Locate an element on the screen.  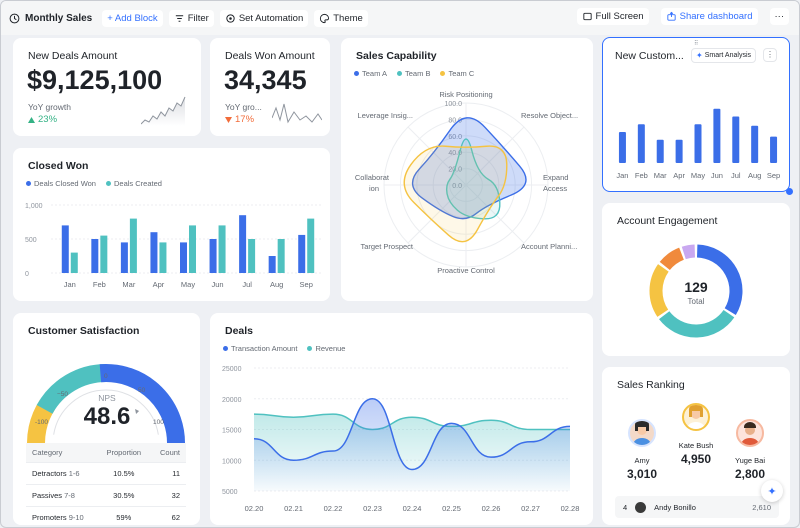
gauge-tick-m50: −50 is located at coordinates (63, 394).